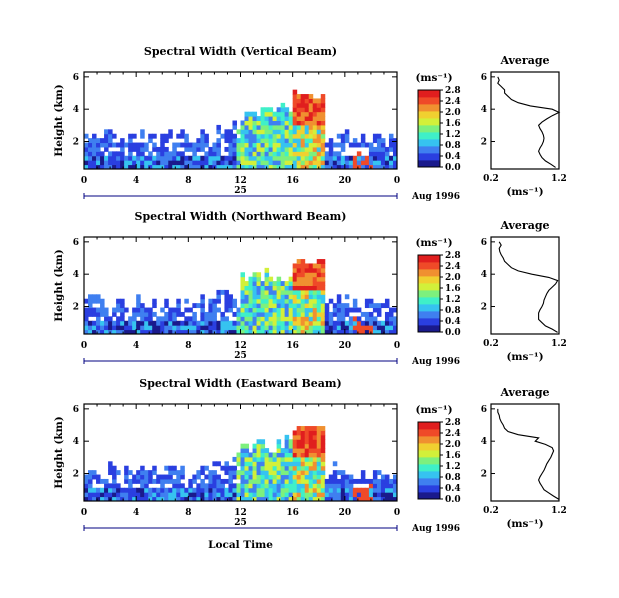 Image resolution: width=619 pixels, height=598 pixels. What do you see at coordinates (84, 346) in the screenshot?
I see `x-tick-label: 0` at bounding box center [84, 346].